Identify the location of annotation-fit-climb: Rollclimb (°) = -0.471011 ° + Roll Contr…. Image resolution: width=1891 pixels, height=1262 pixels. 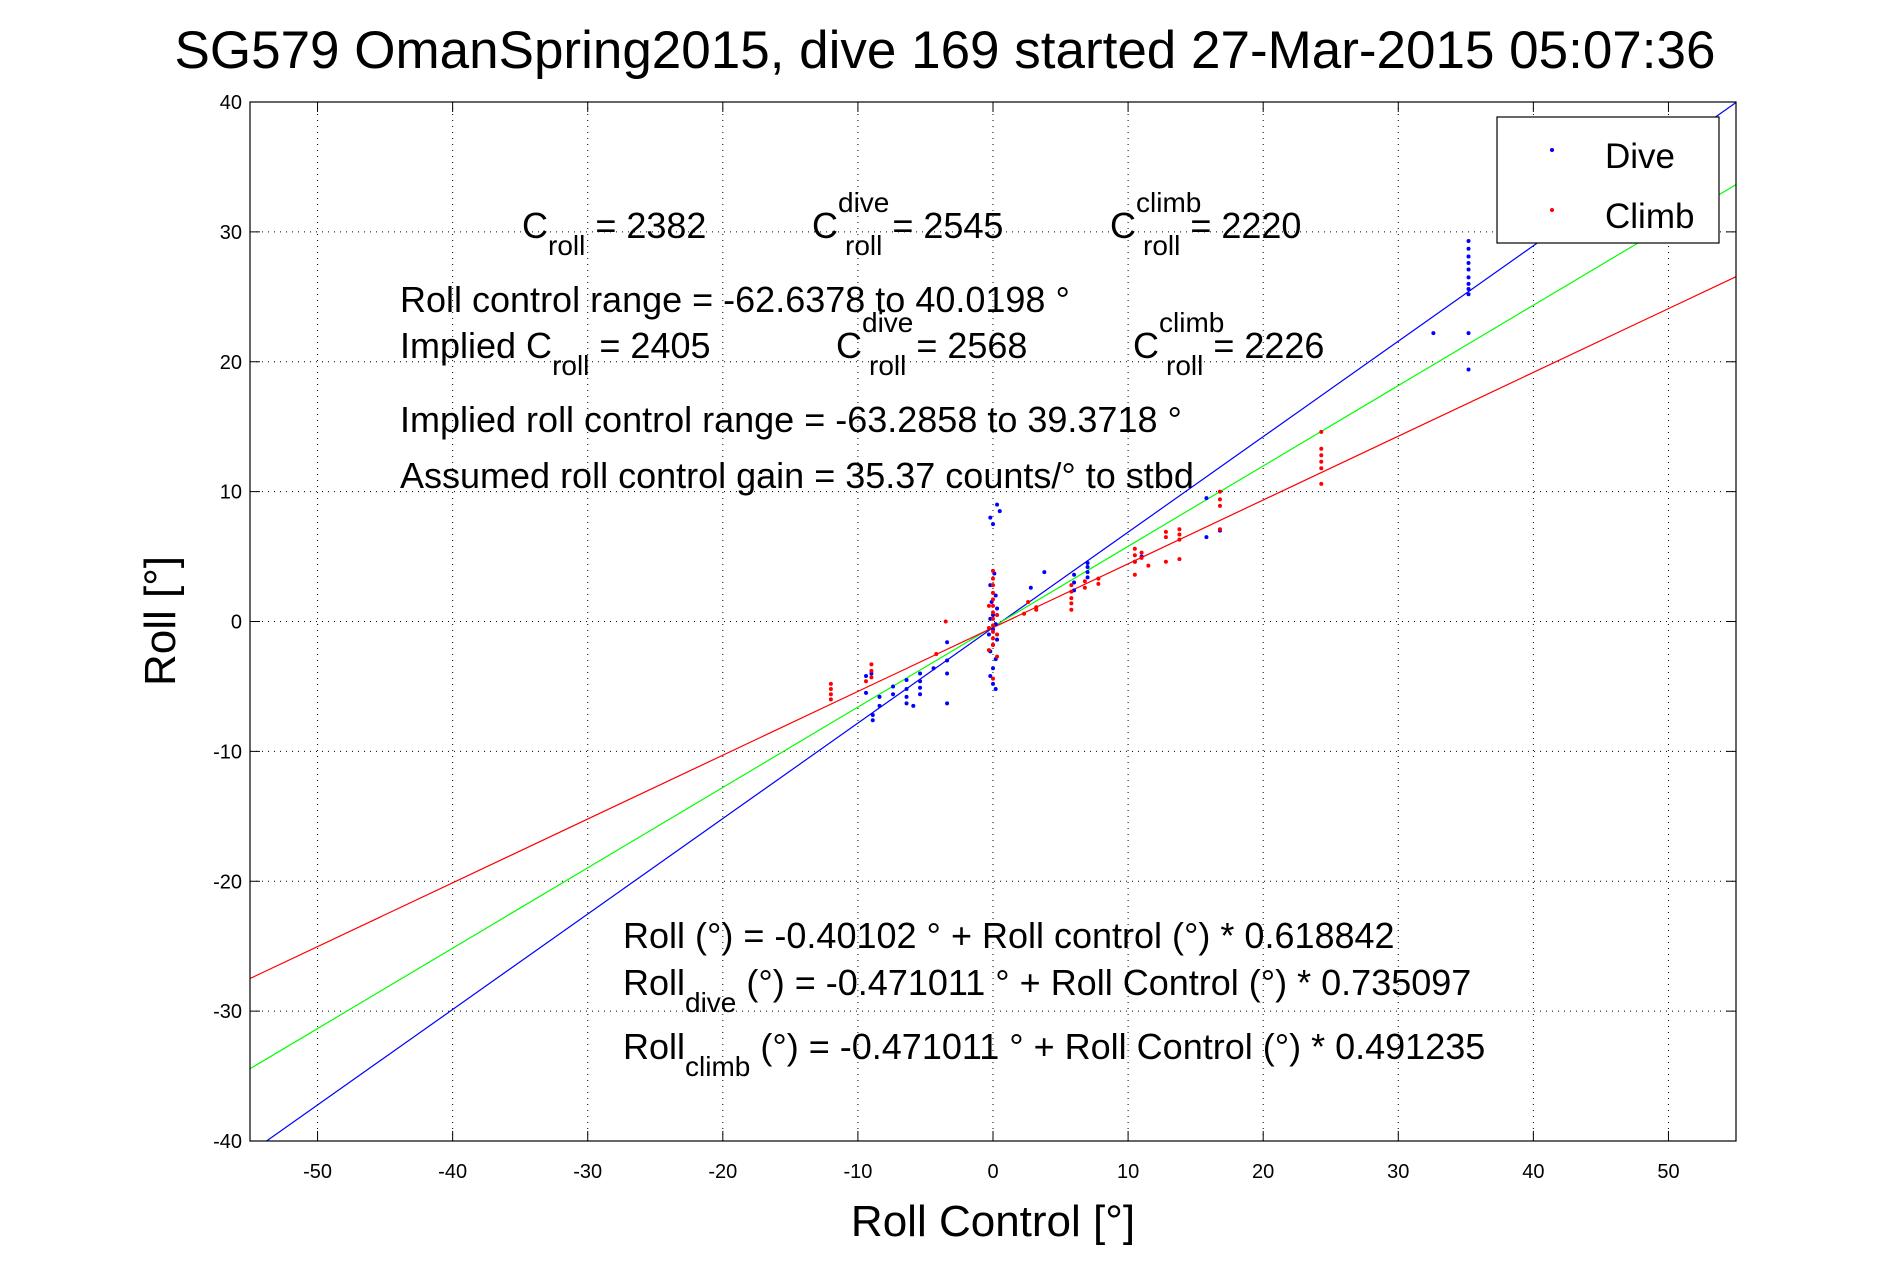
(1054, 1054).